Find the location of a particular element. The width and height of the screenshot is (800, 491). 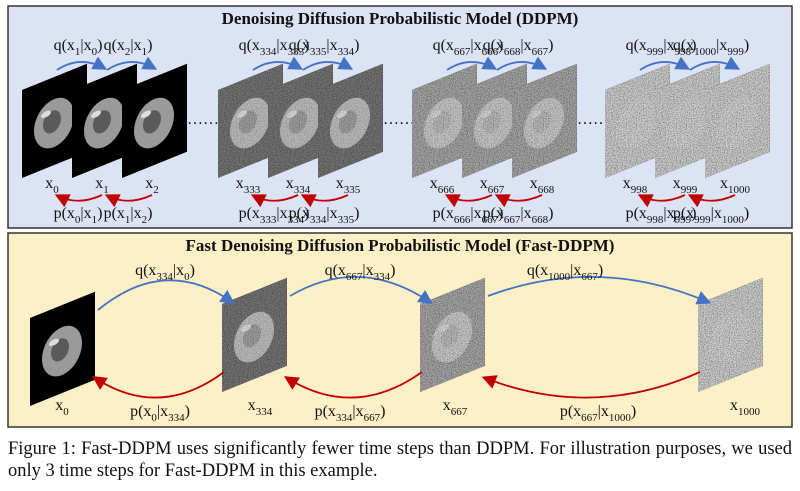

label-part: 335 is located at coordinates (318, 52).